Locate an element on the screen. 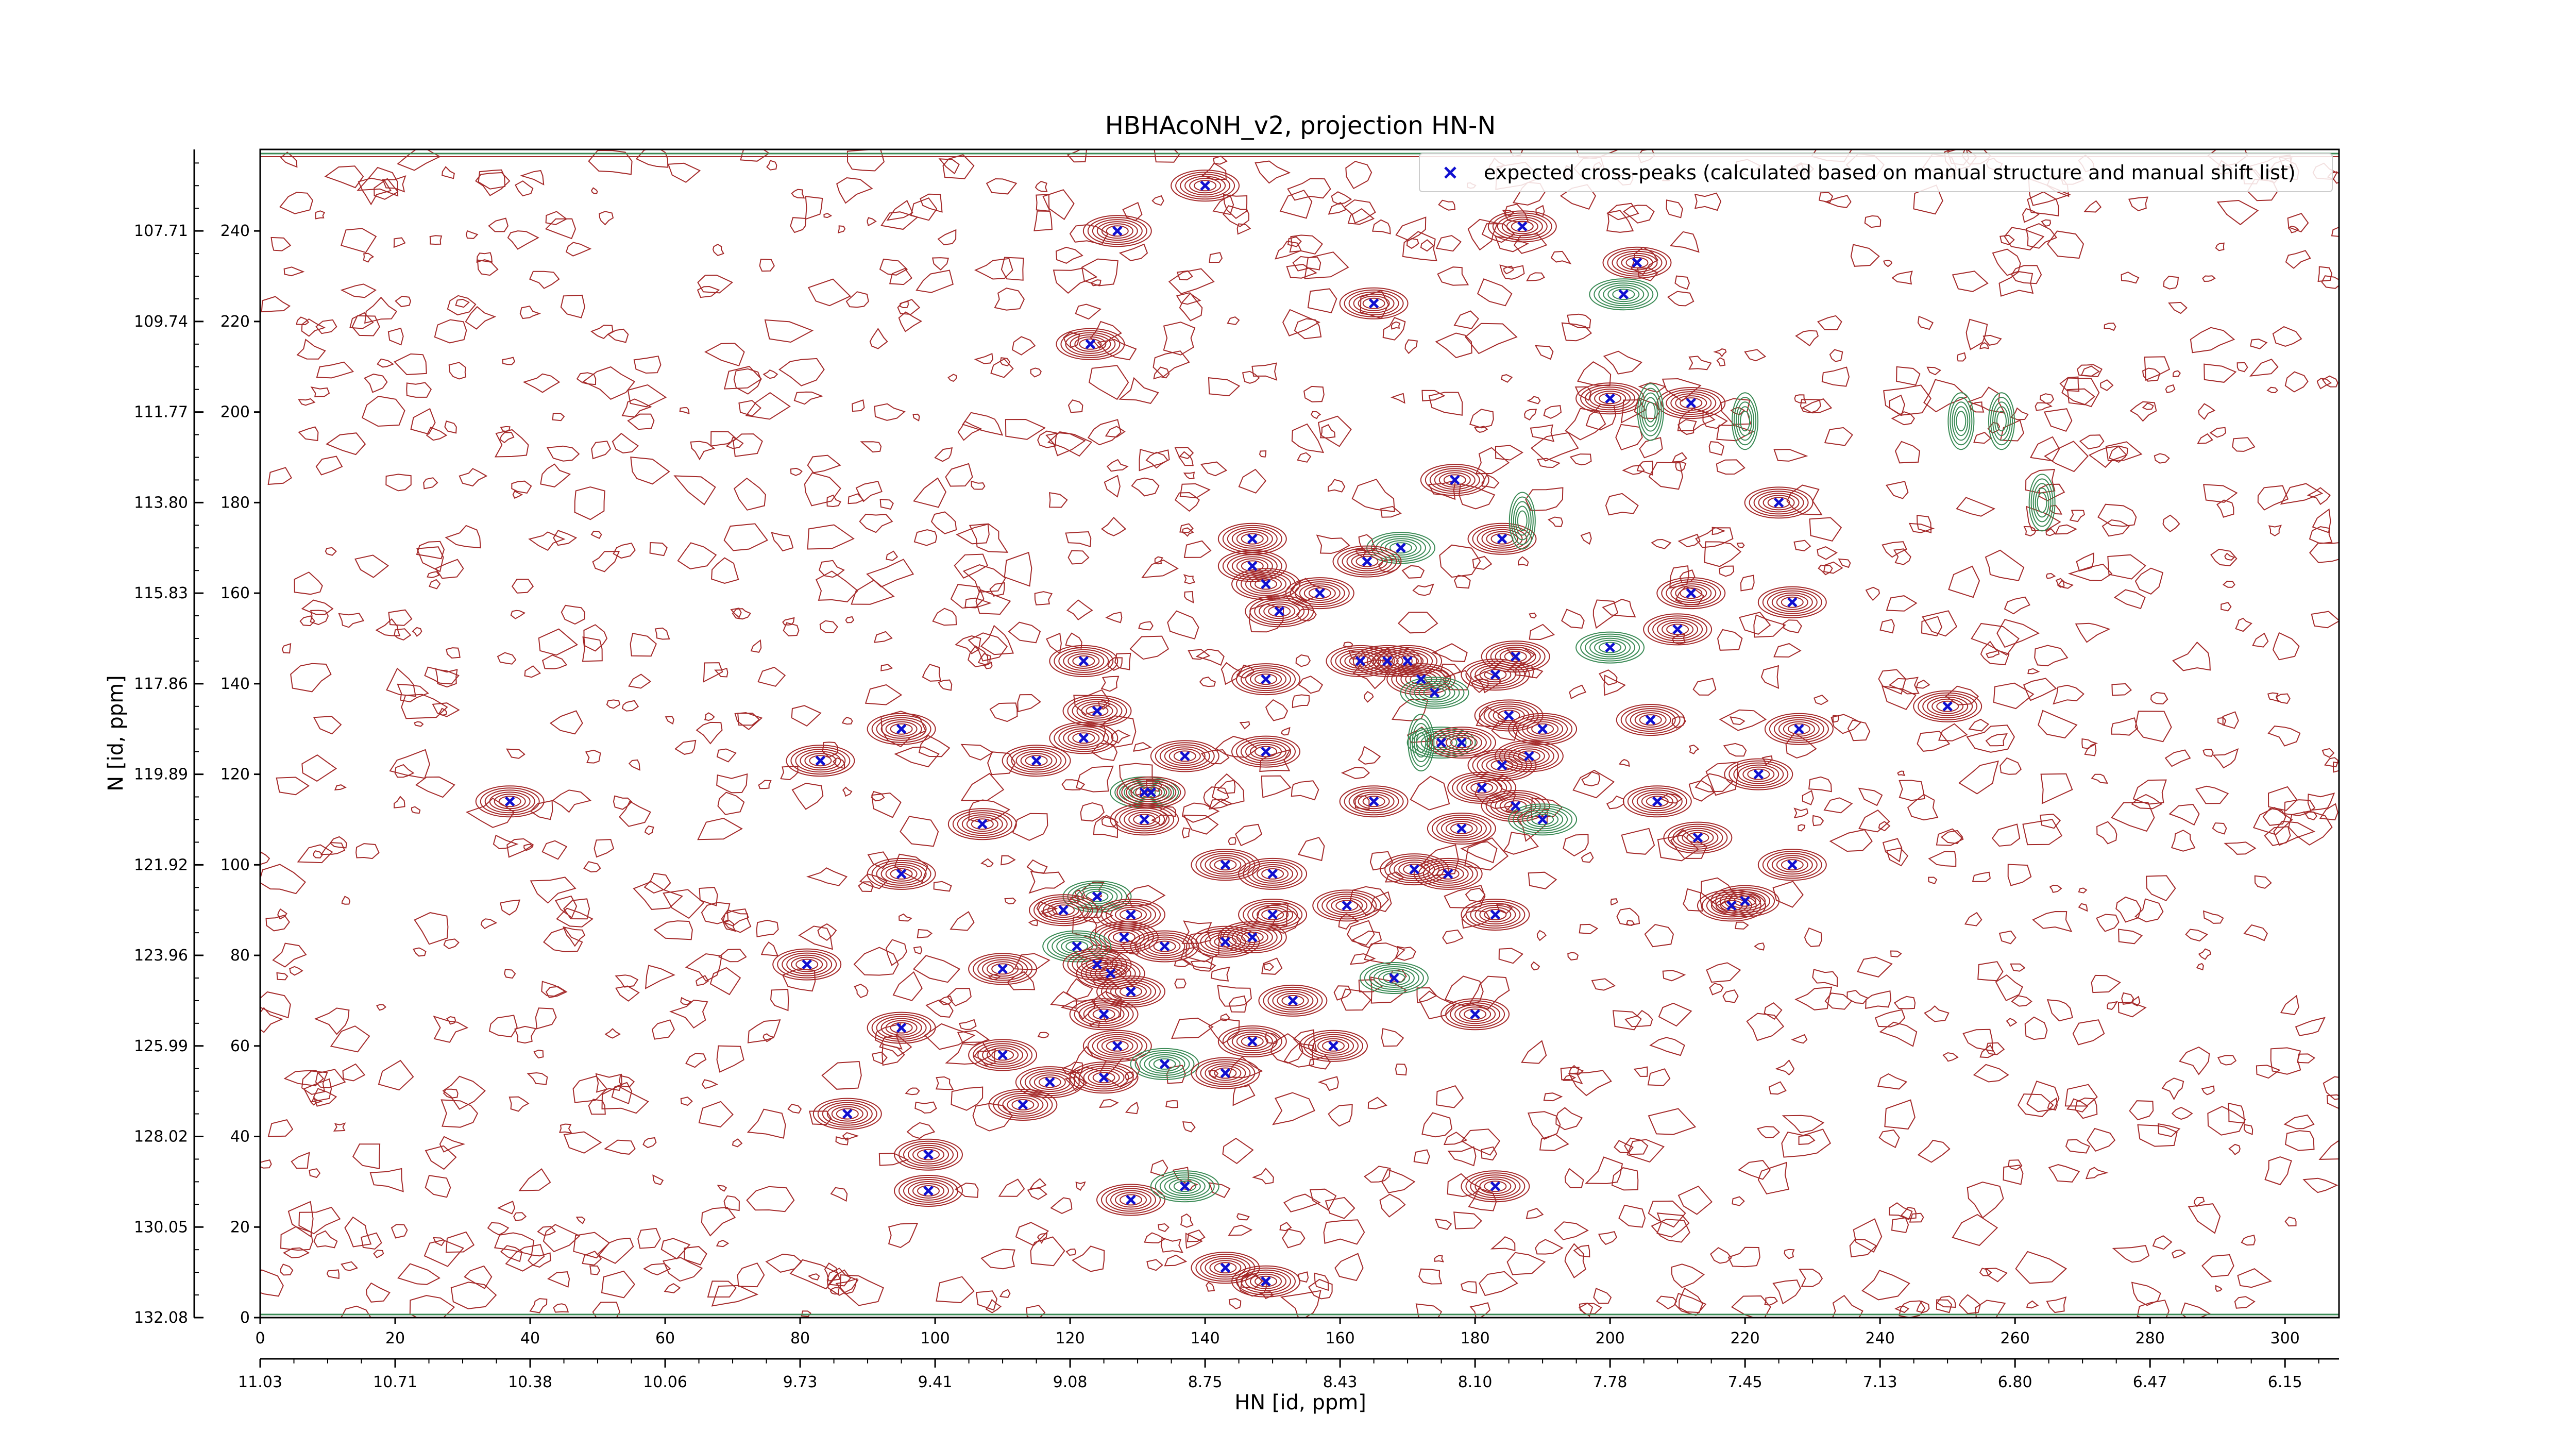 The width and height of the screenshot is (2576, 1449). y-ppm-tick-label: 121.92 is located at coordinates (161, 865).